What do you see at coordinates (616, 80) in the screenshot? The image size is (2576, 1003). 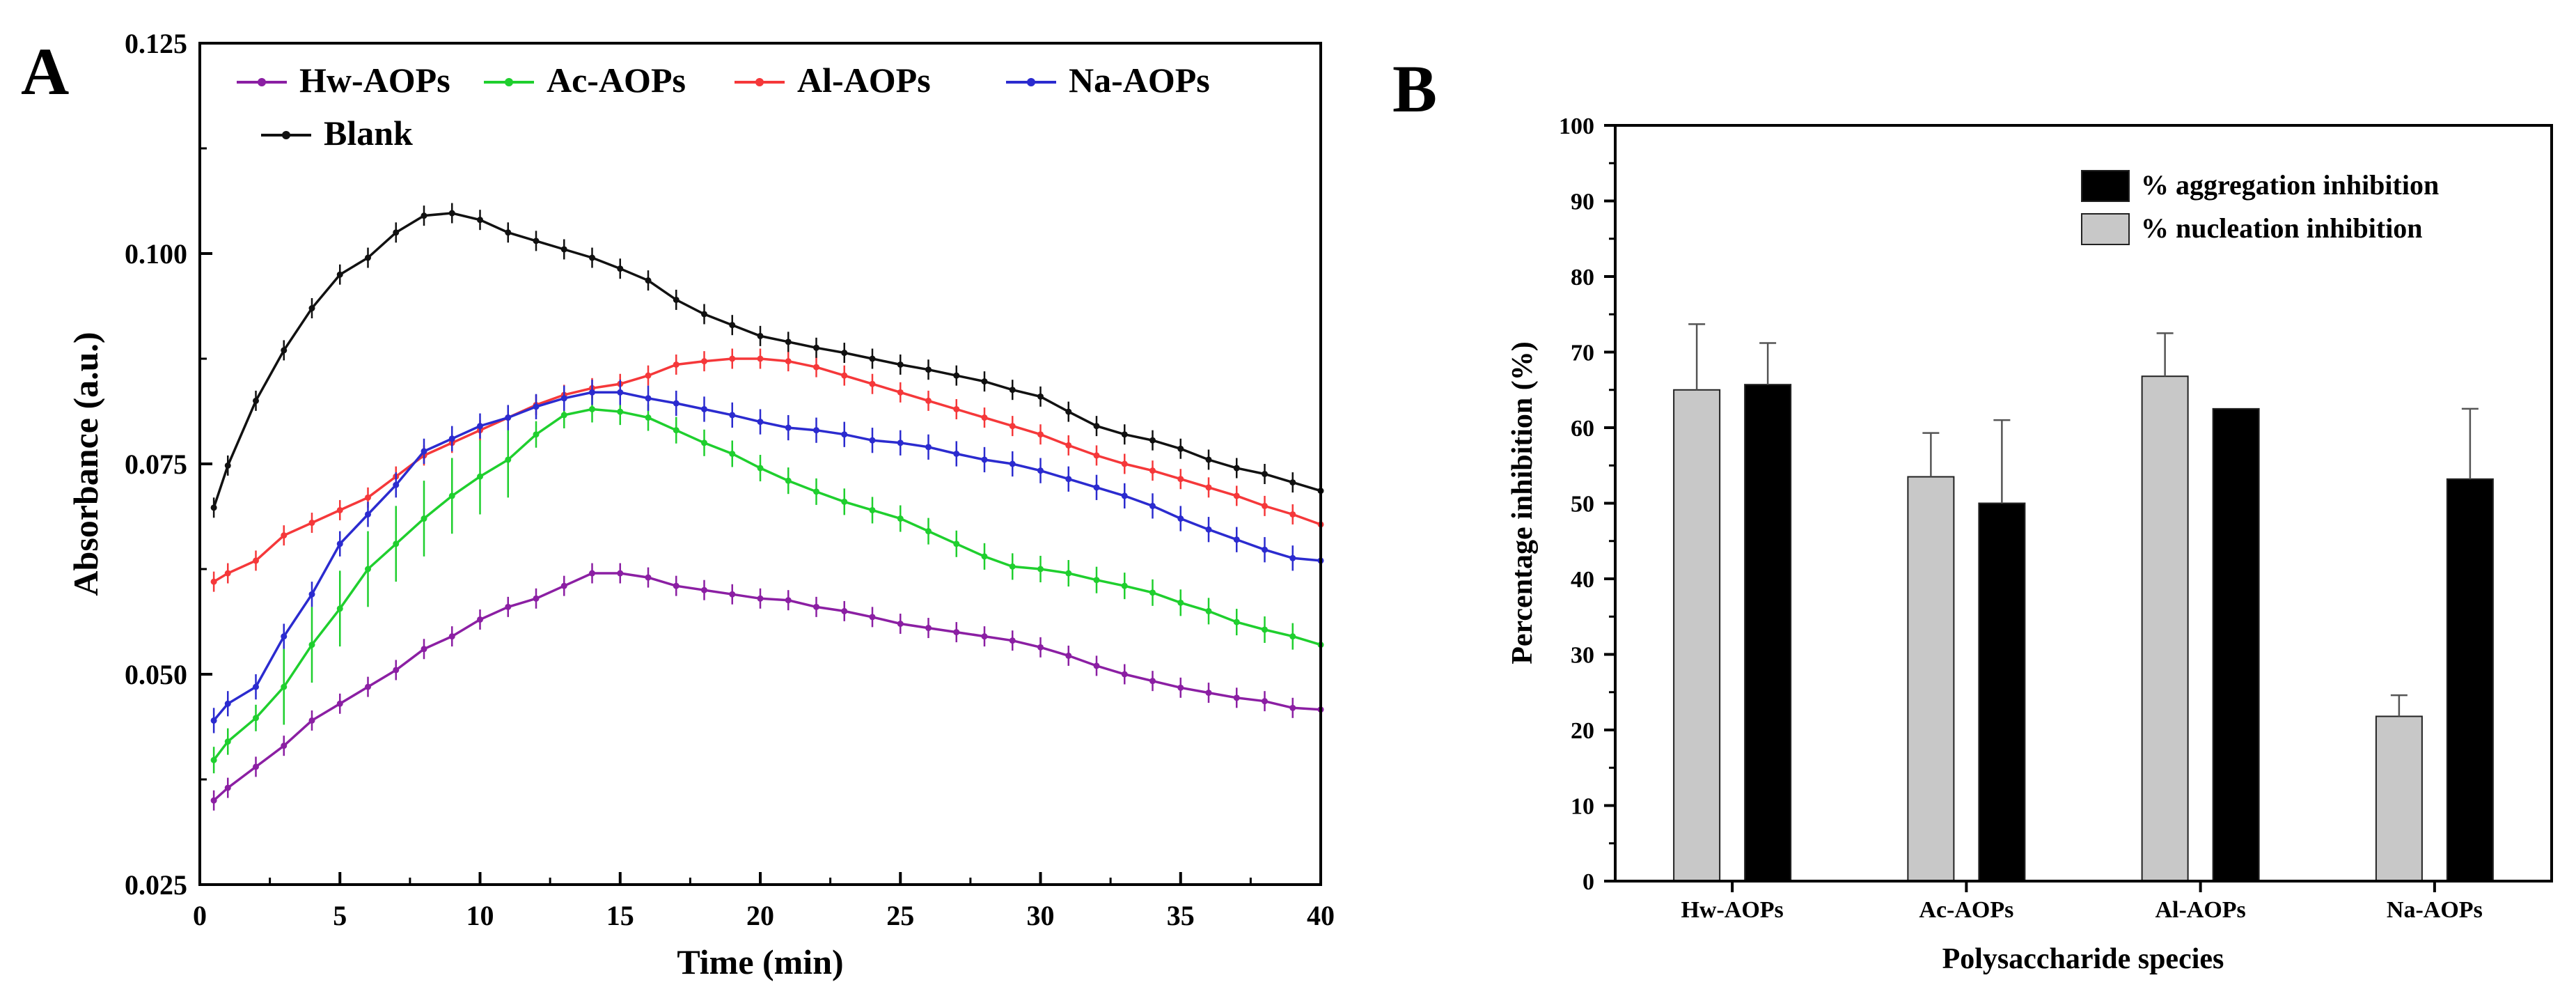 I see `legend-label: Ac-AOPs` at bounding box center [616, 80].